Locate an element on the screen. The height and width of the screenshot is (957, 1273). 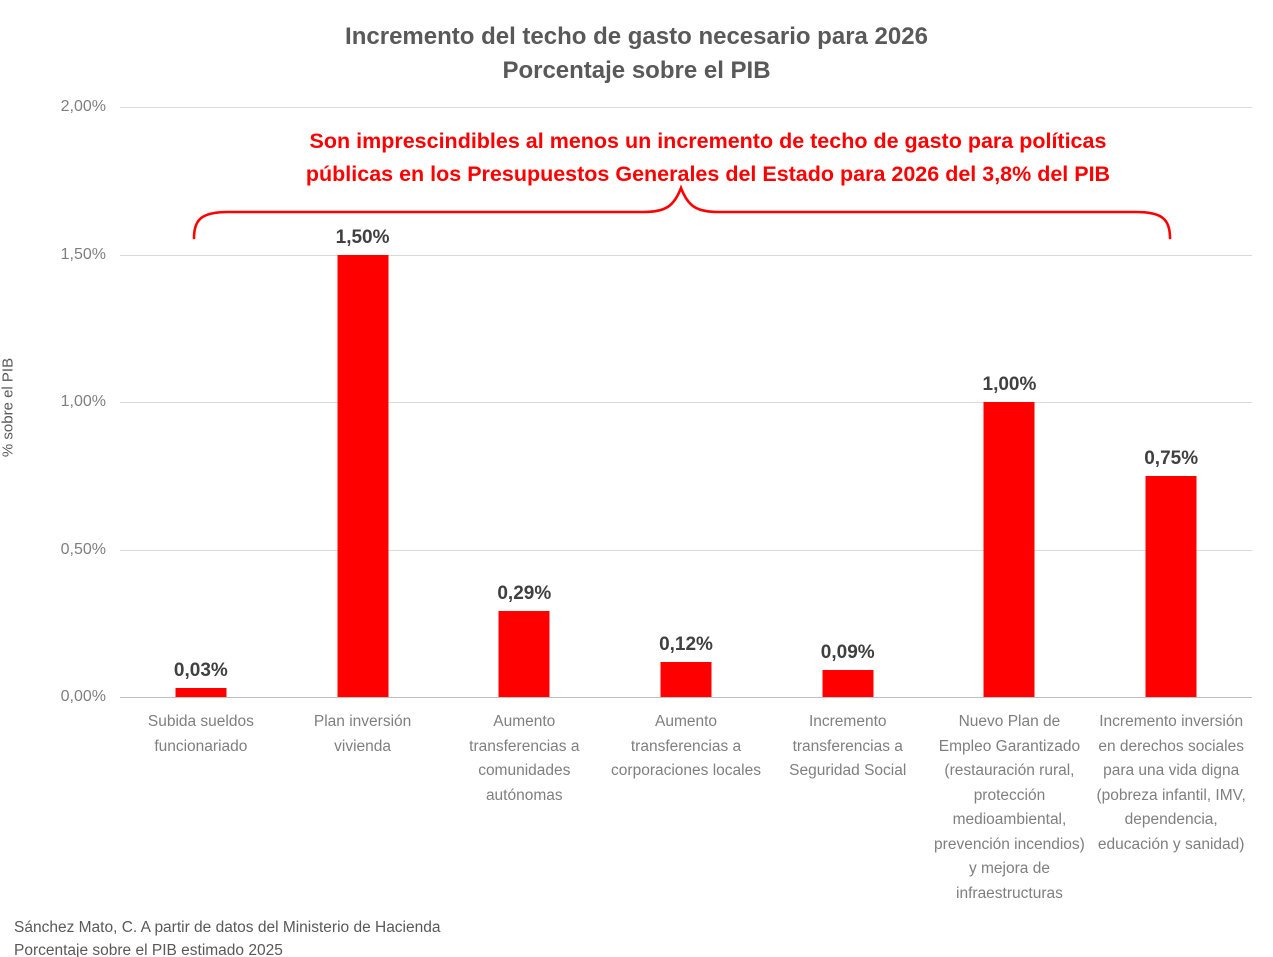
gridline-0,00% is located at coordinates (686, 697).